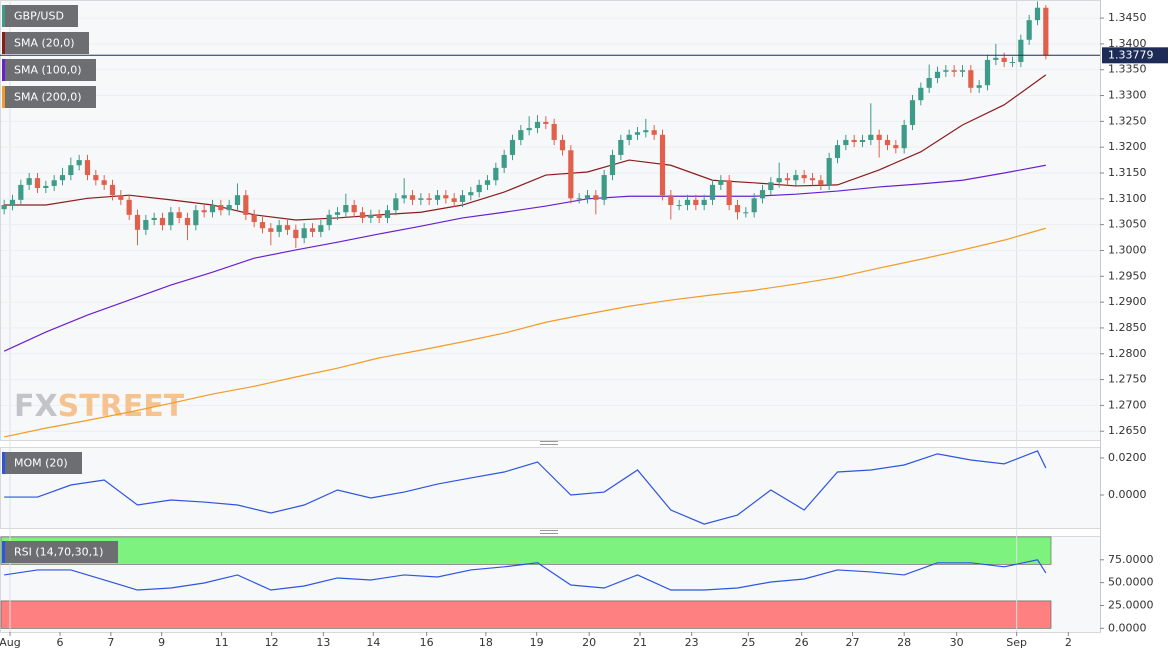 Image resolution: width=1172 pixels, height=655 pixels. What do you see at coordinates (1127, 404) in the screenshot?
I see `y-tick-label: 1.2700` at bounding box center [1127, 404].